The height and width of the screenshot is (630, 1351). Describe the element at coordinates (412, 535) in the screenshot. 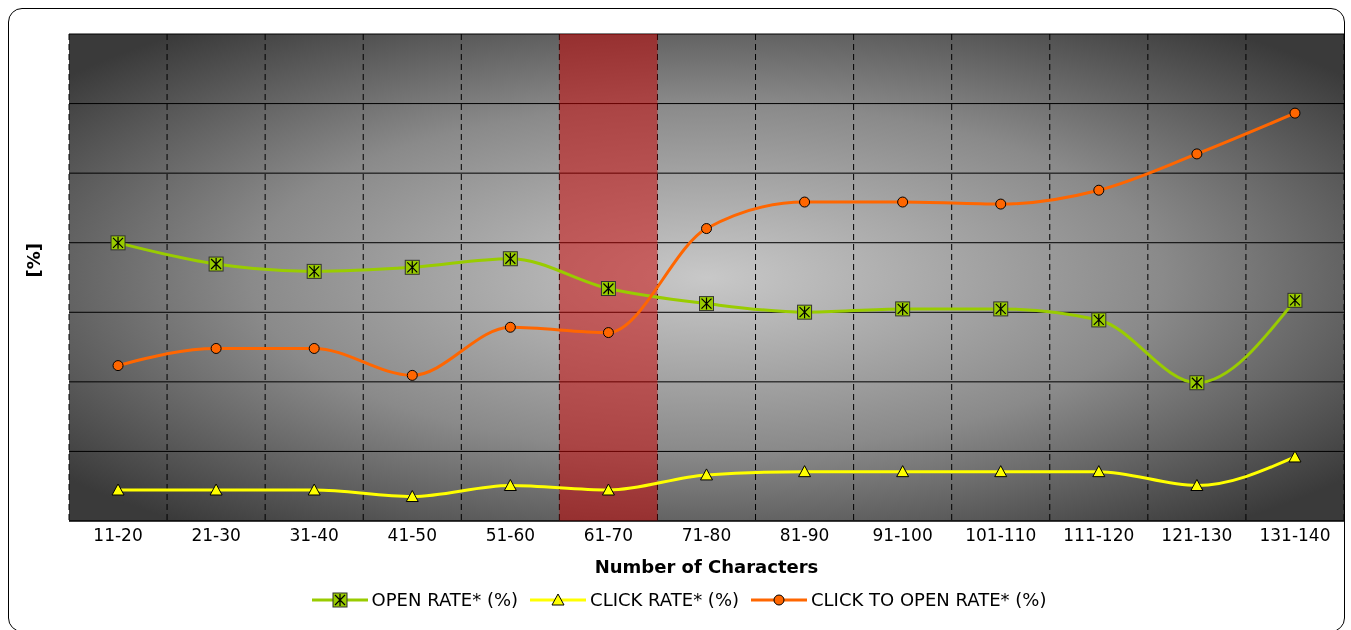

I see `x-tick-label: 41-50` at that location.